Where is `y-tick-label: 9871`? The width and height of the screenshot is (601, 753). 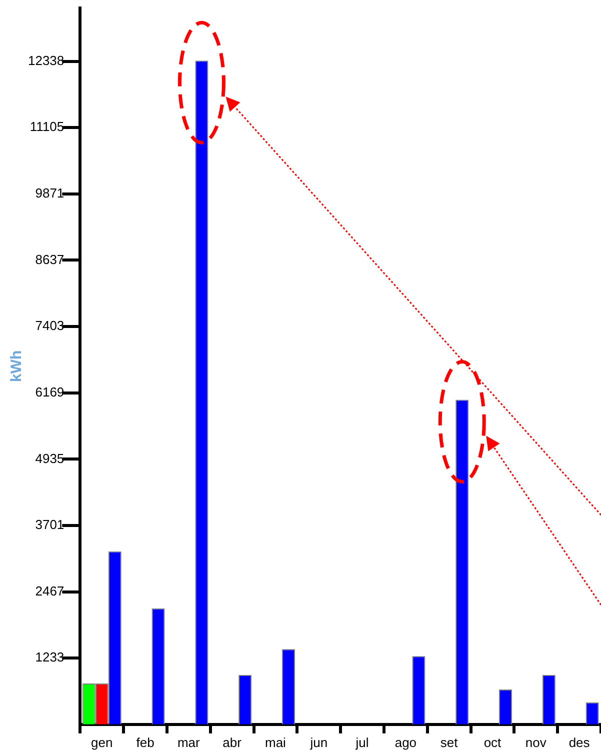
y-tick-label: 9871 is located at coordinates (49, 192).